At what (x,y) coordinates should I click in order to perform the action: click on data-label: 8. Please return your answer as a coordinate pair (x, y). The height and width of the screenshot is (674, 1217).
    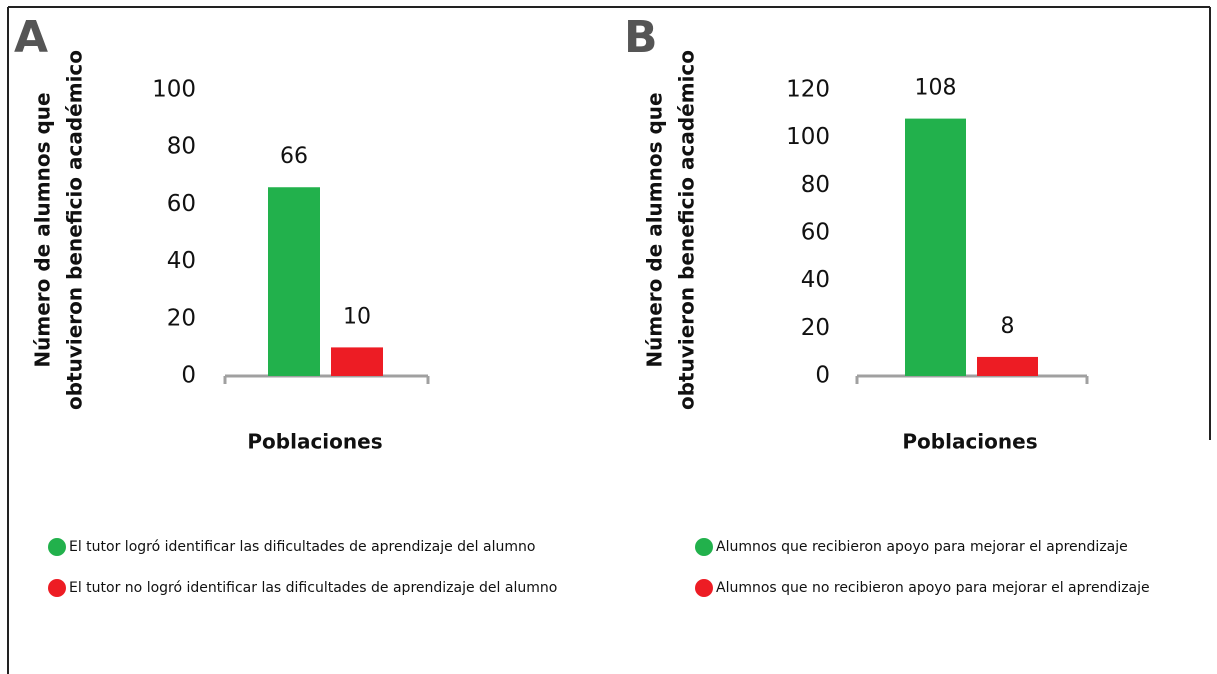
    Looking at the image, I should click on (1008, 326).